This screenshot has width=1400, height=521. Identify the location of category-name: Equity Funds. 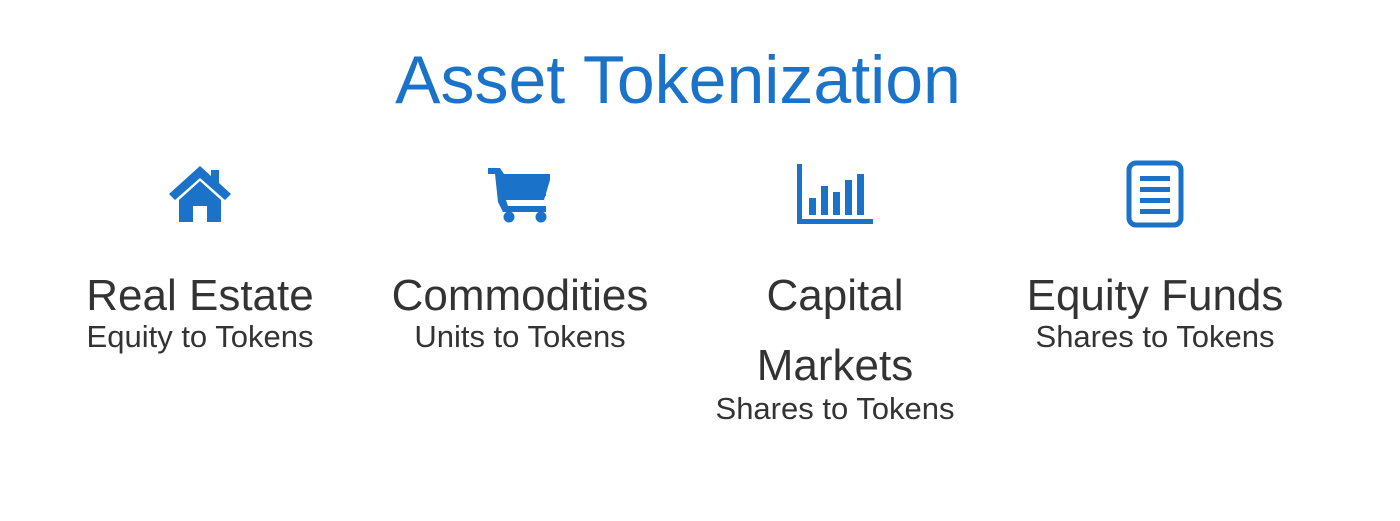
(1155, 295).